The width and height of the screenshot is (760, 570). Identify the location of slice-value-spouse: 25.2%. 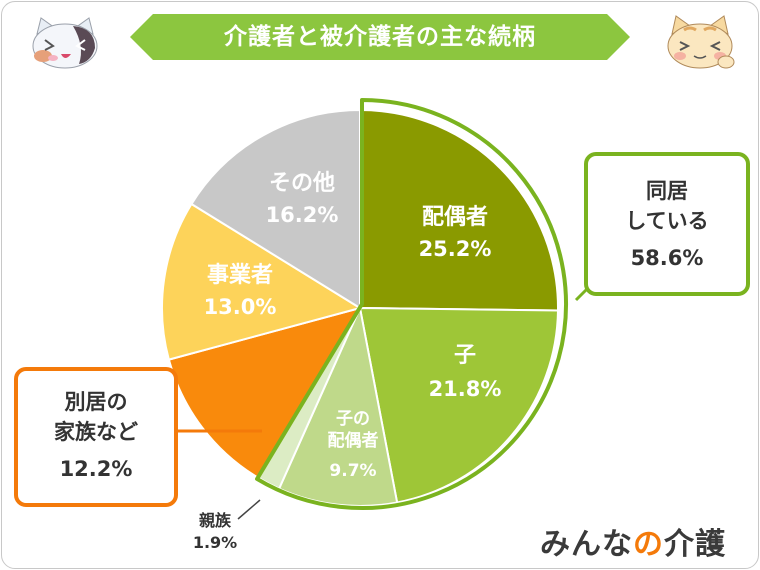
(455, 249).